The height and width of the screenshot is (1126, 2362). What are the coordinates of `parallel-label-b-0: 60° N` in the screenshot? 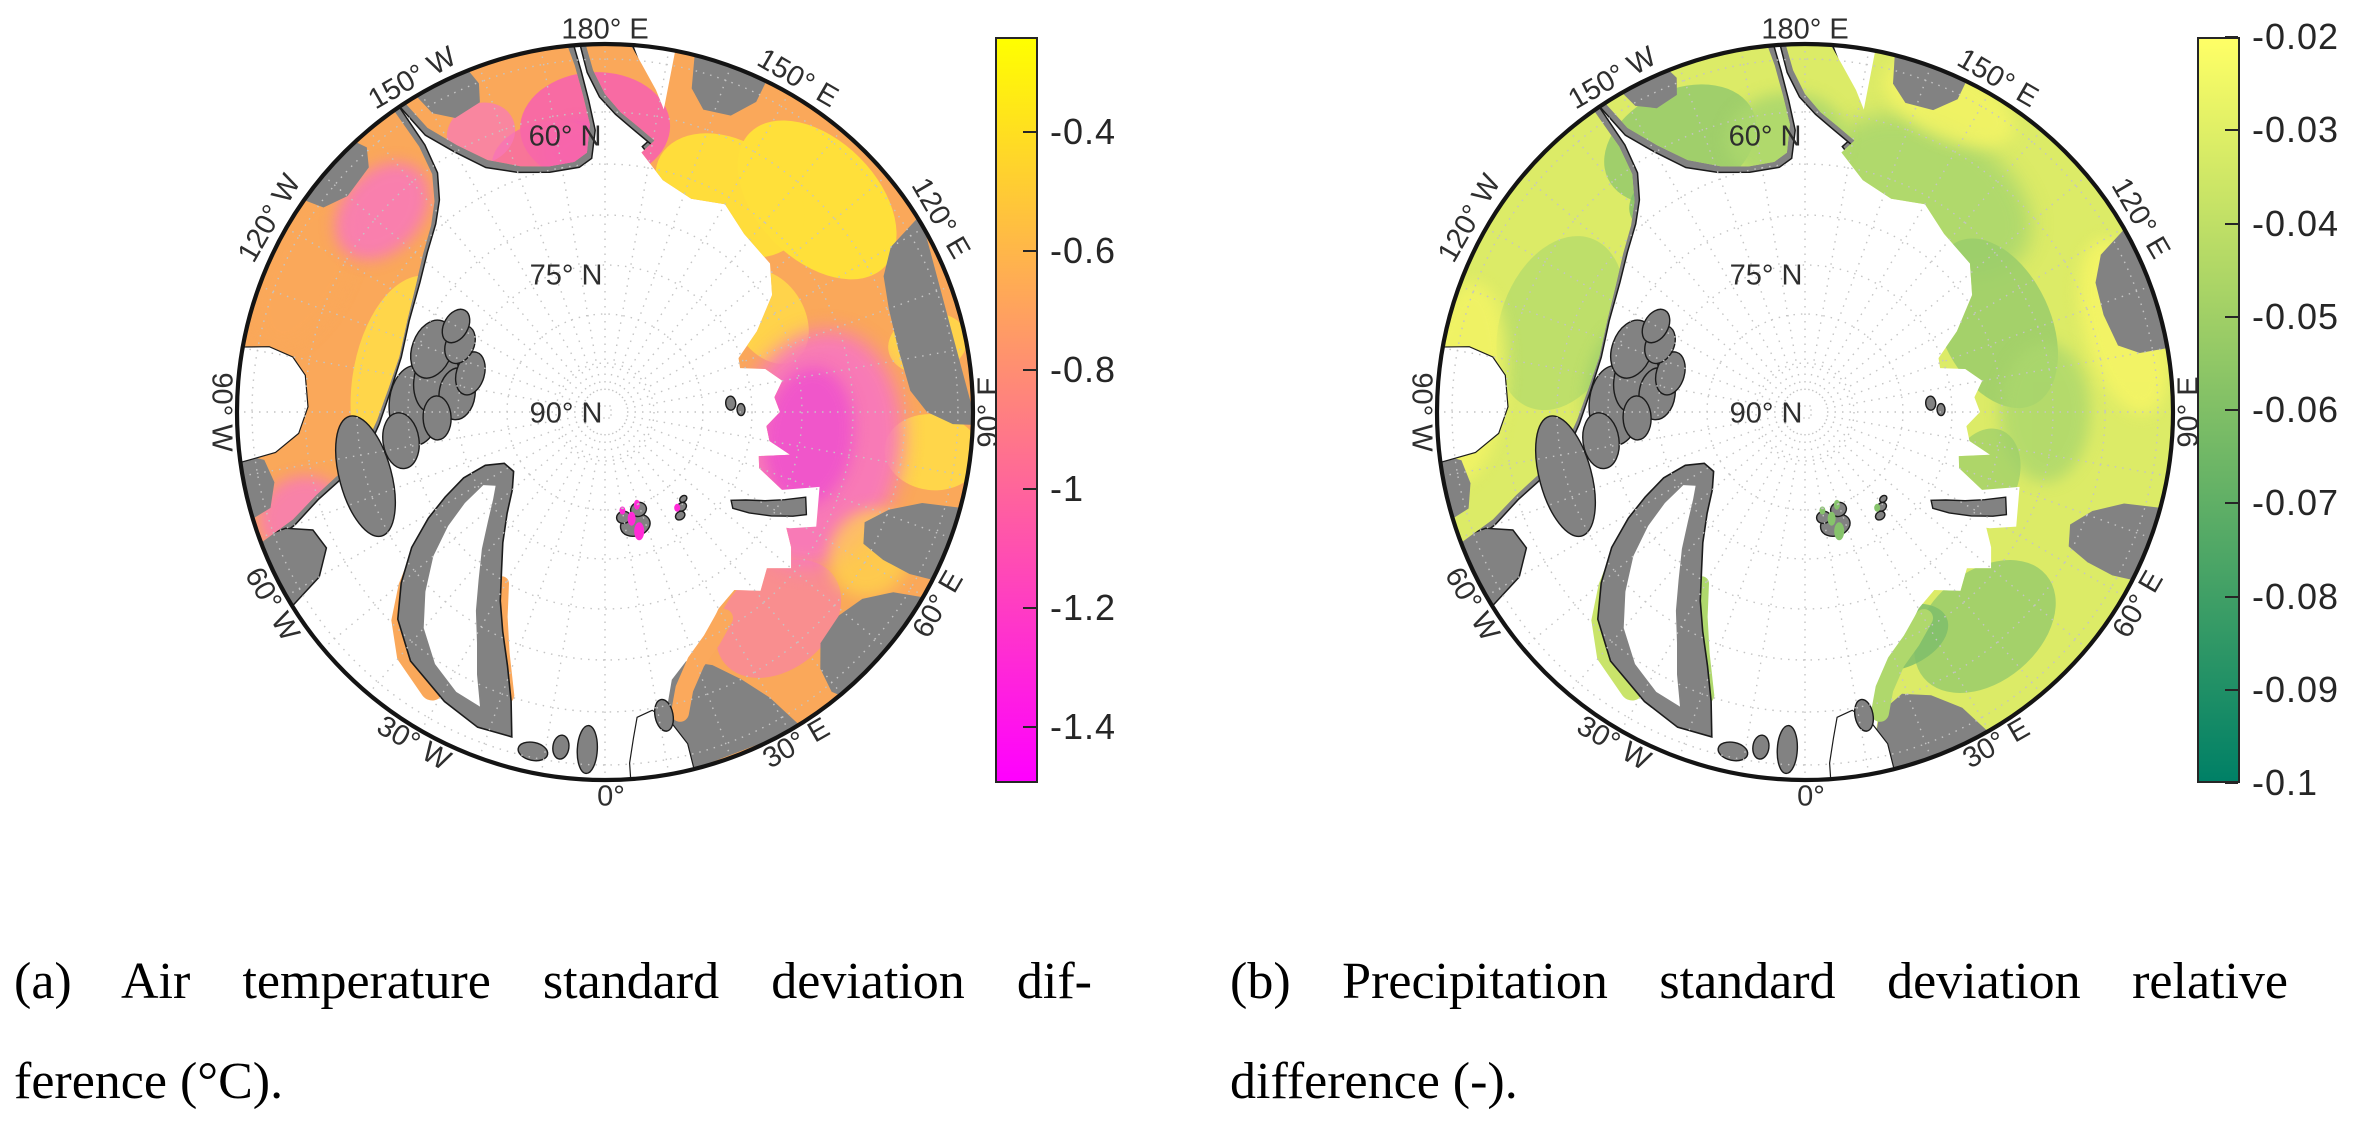 It's located at (1765, 137).